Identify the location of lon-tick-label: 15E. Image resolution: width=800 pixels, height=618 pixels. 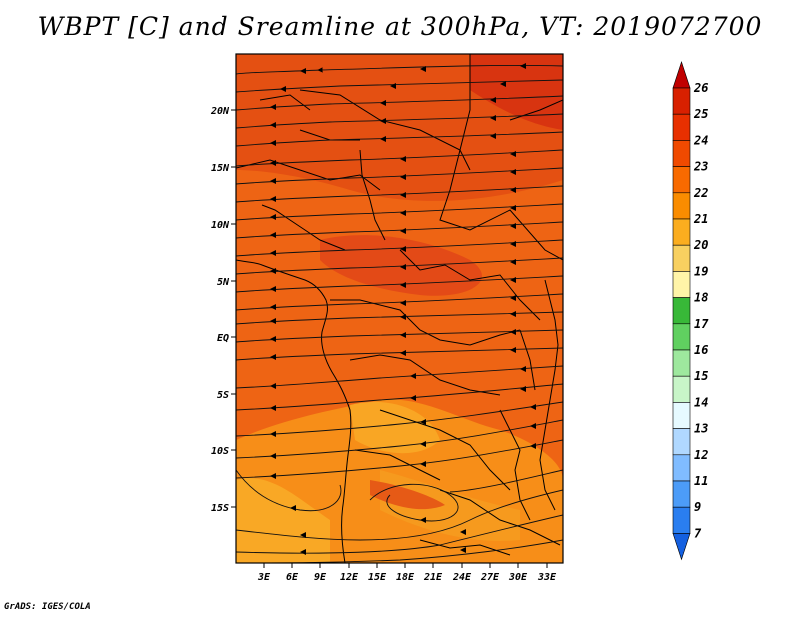
(377, 577).